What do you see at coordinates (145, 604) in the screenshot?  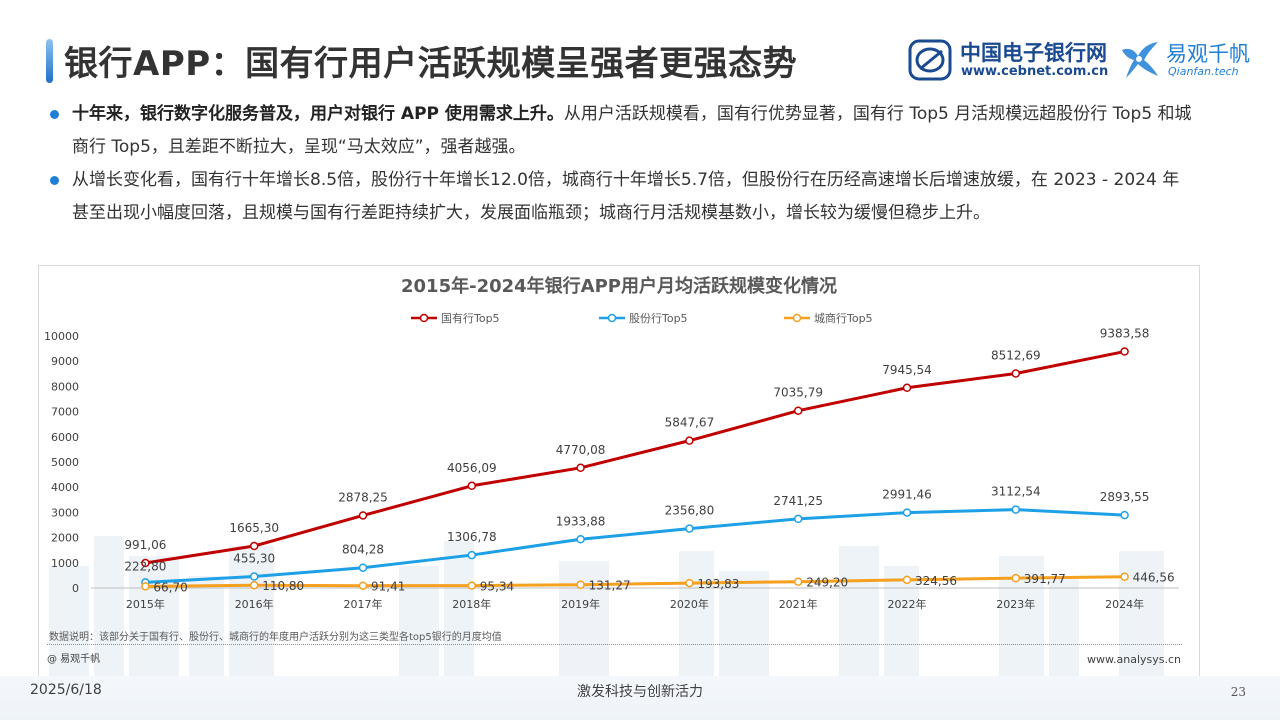 I see `x-tick-label: 2015年` at bounding box center [145, 604].